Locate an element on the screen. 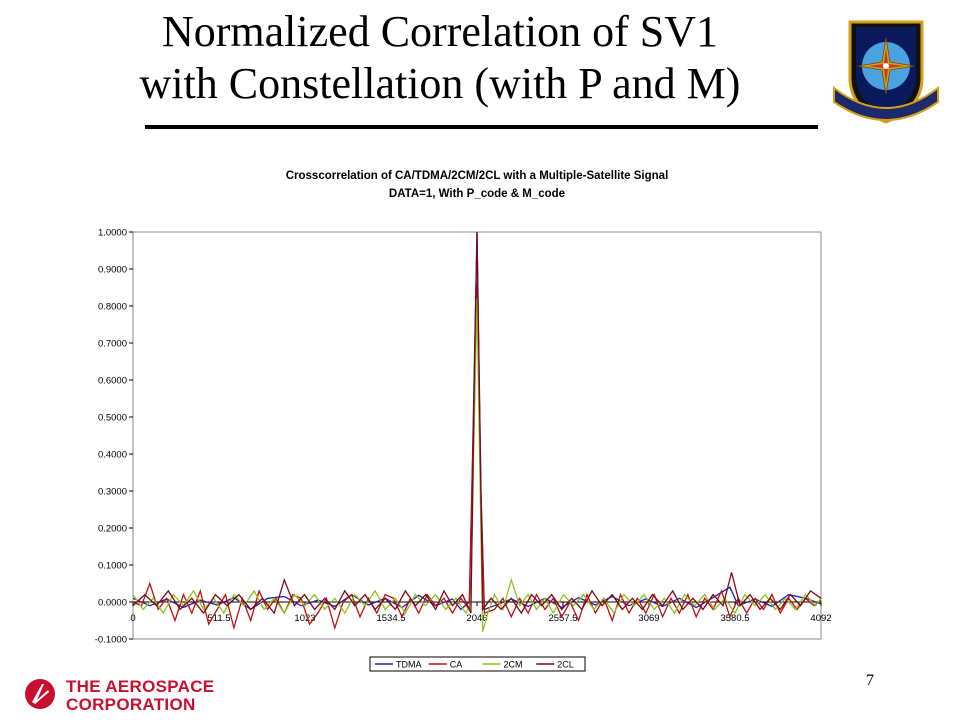 Image resolution: width=960 pixels, height=720 pixels. aerospace-logo-icon is located at coordinates (40, 694).